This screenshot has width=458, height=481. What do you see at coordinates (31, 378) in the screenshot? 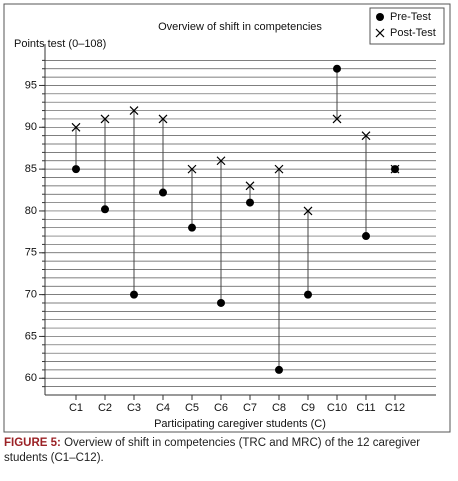
I see `y-tick-label: 60` at bounding box center [31, 378].